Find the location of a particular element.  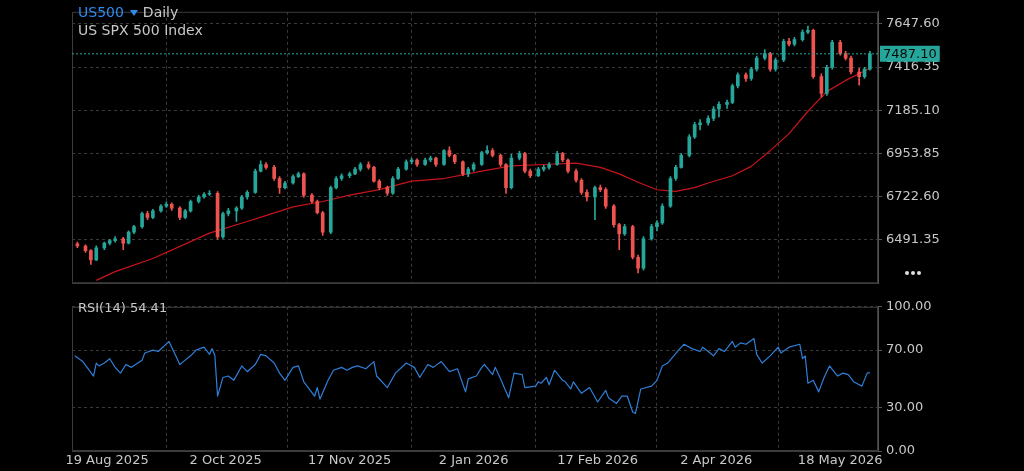

x-tick-label: 2 Jan 2026 is located at coordinates (473, 460).